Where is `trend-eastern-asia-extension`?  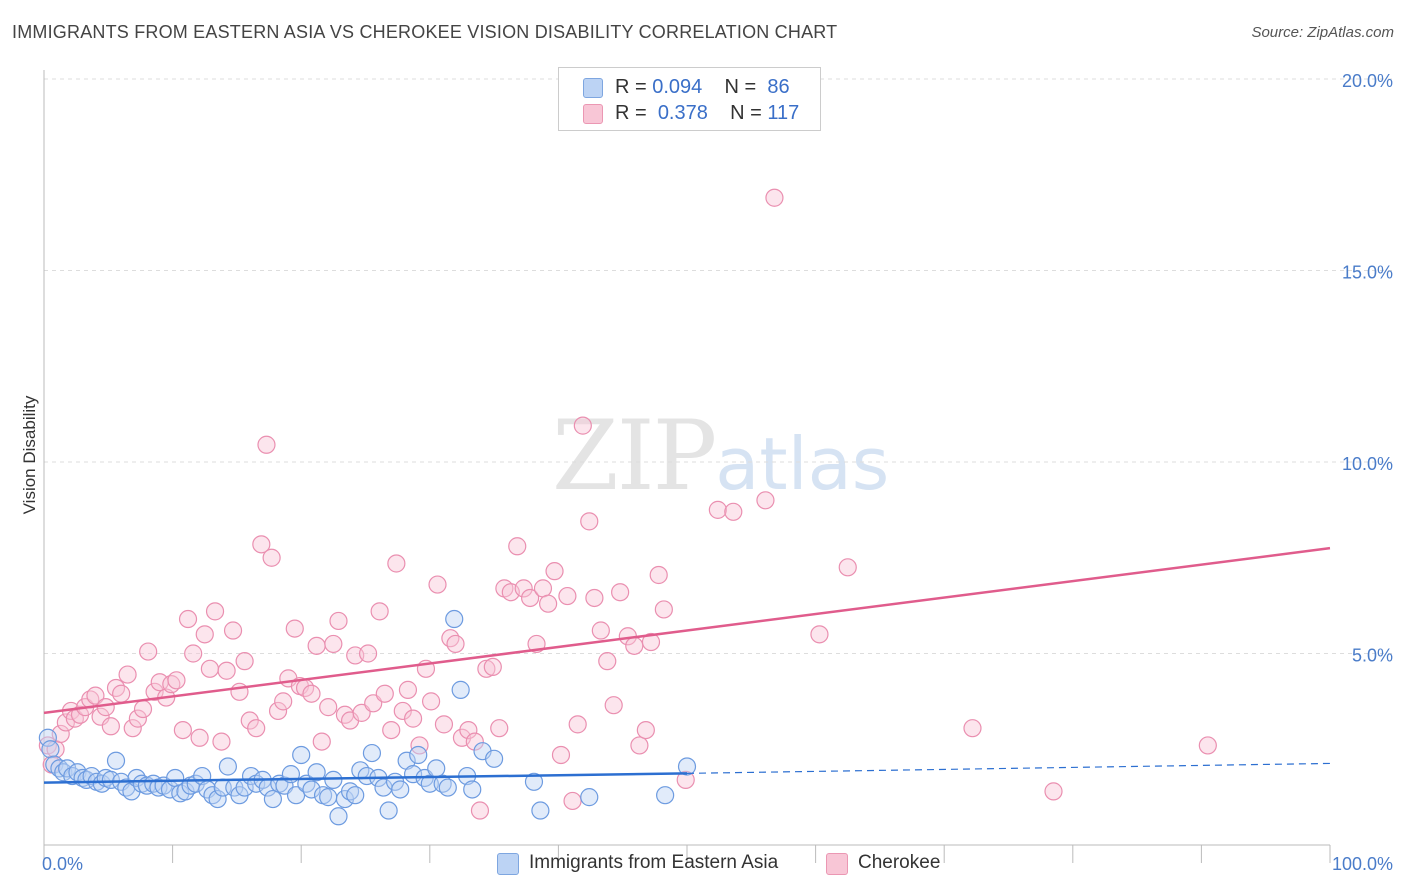
trend-eastern-asia-extension is located at coordinates (1008, 768).